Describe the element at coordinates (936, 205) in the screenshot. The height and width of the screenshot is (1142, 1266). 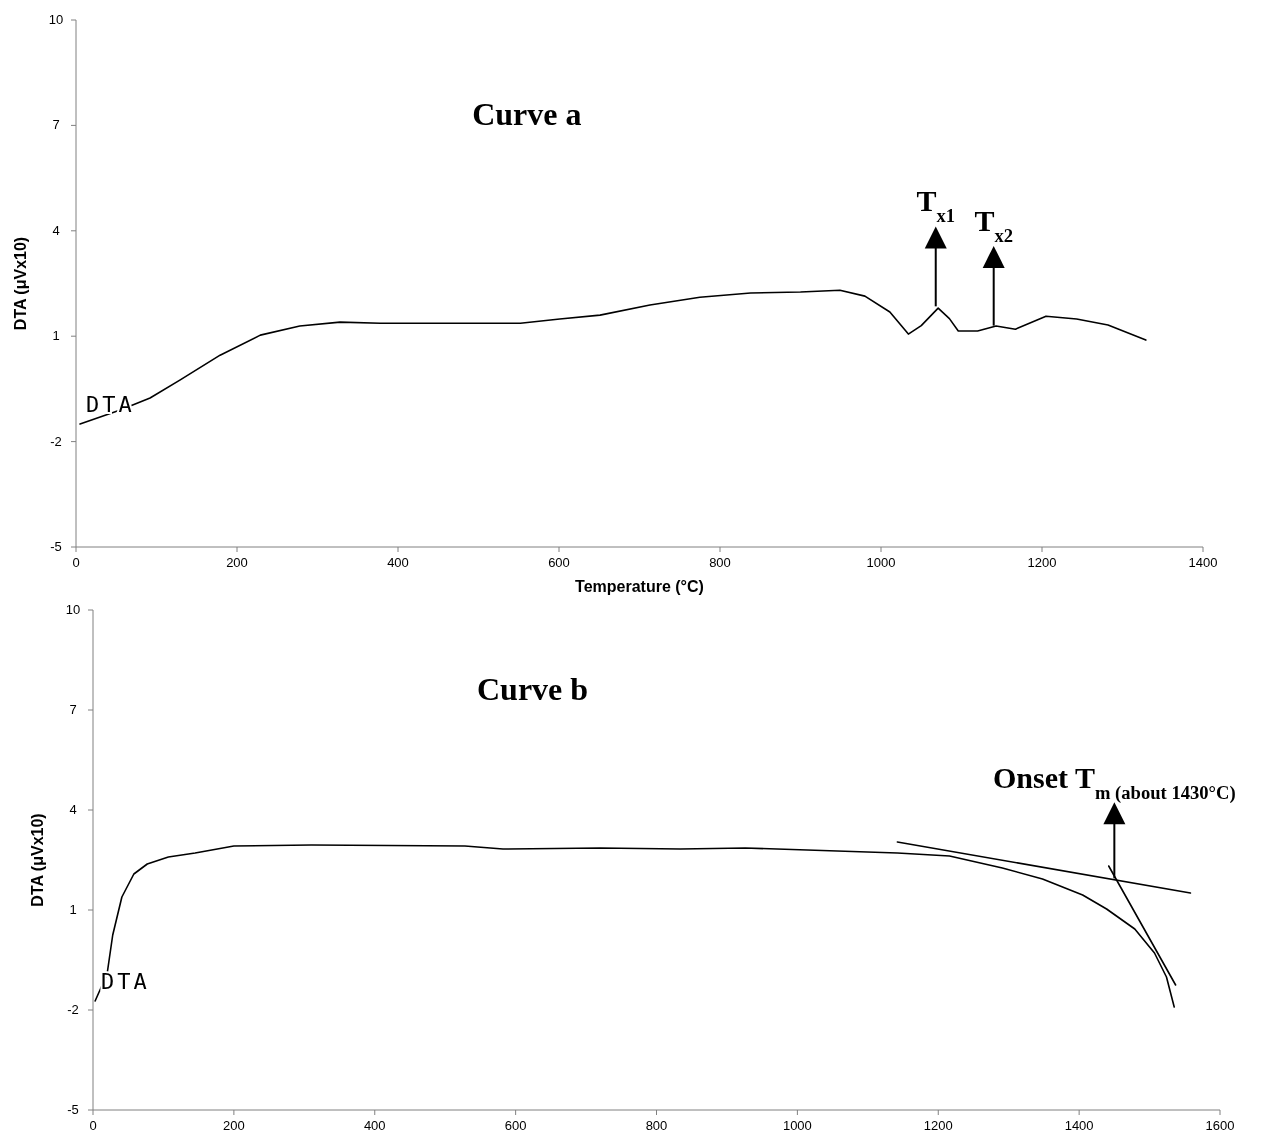
I see `annotation: T$_{x1}$` at that location.